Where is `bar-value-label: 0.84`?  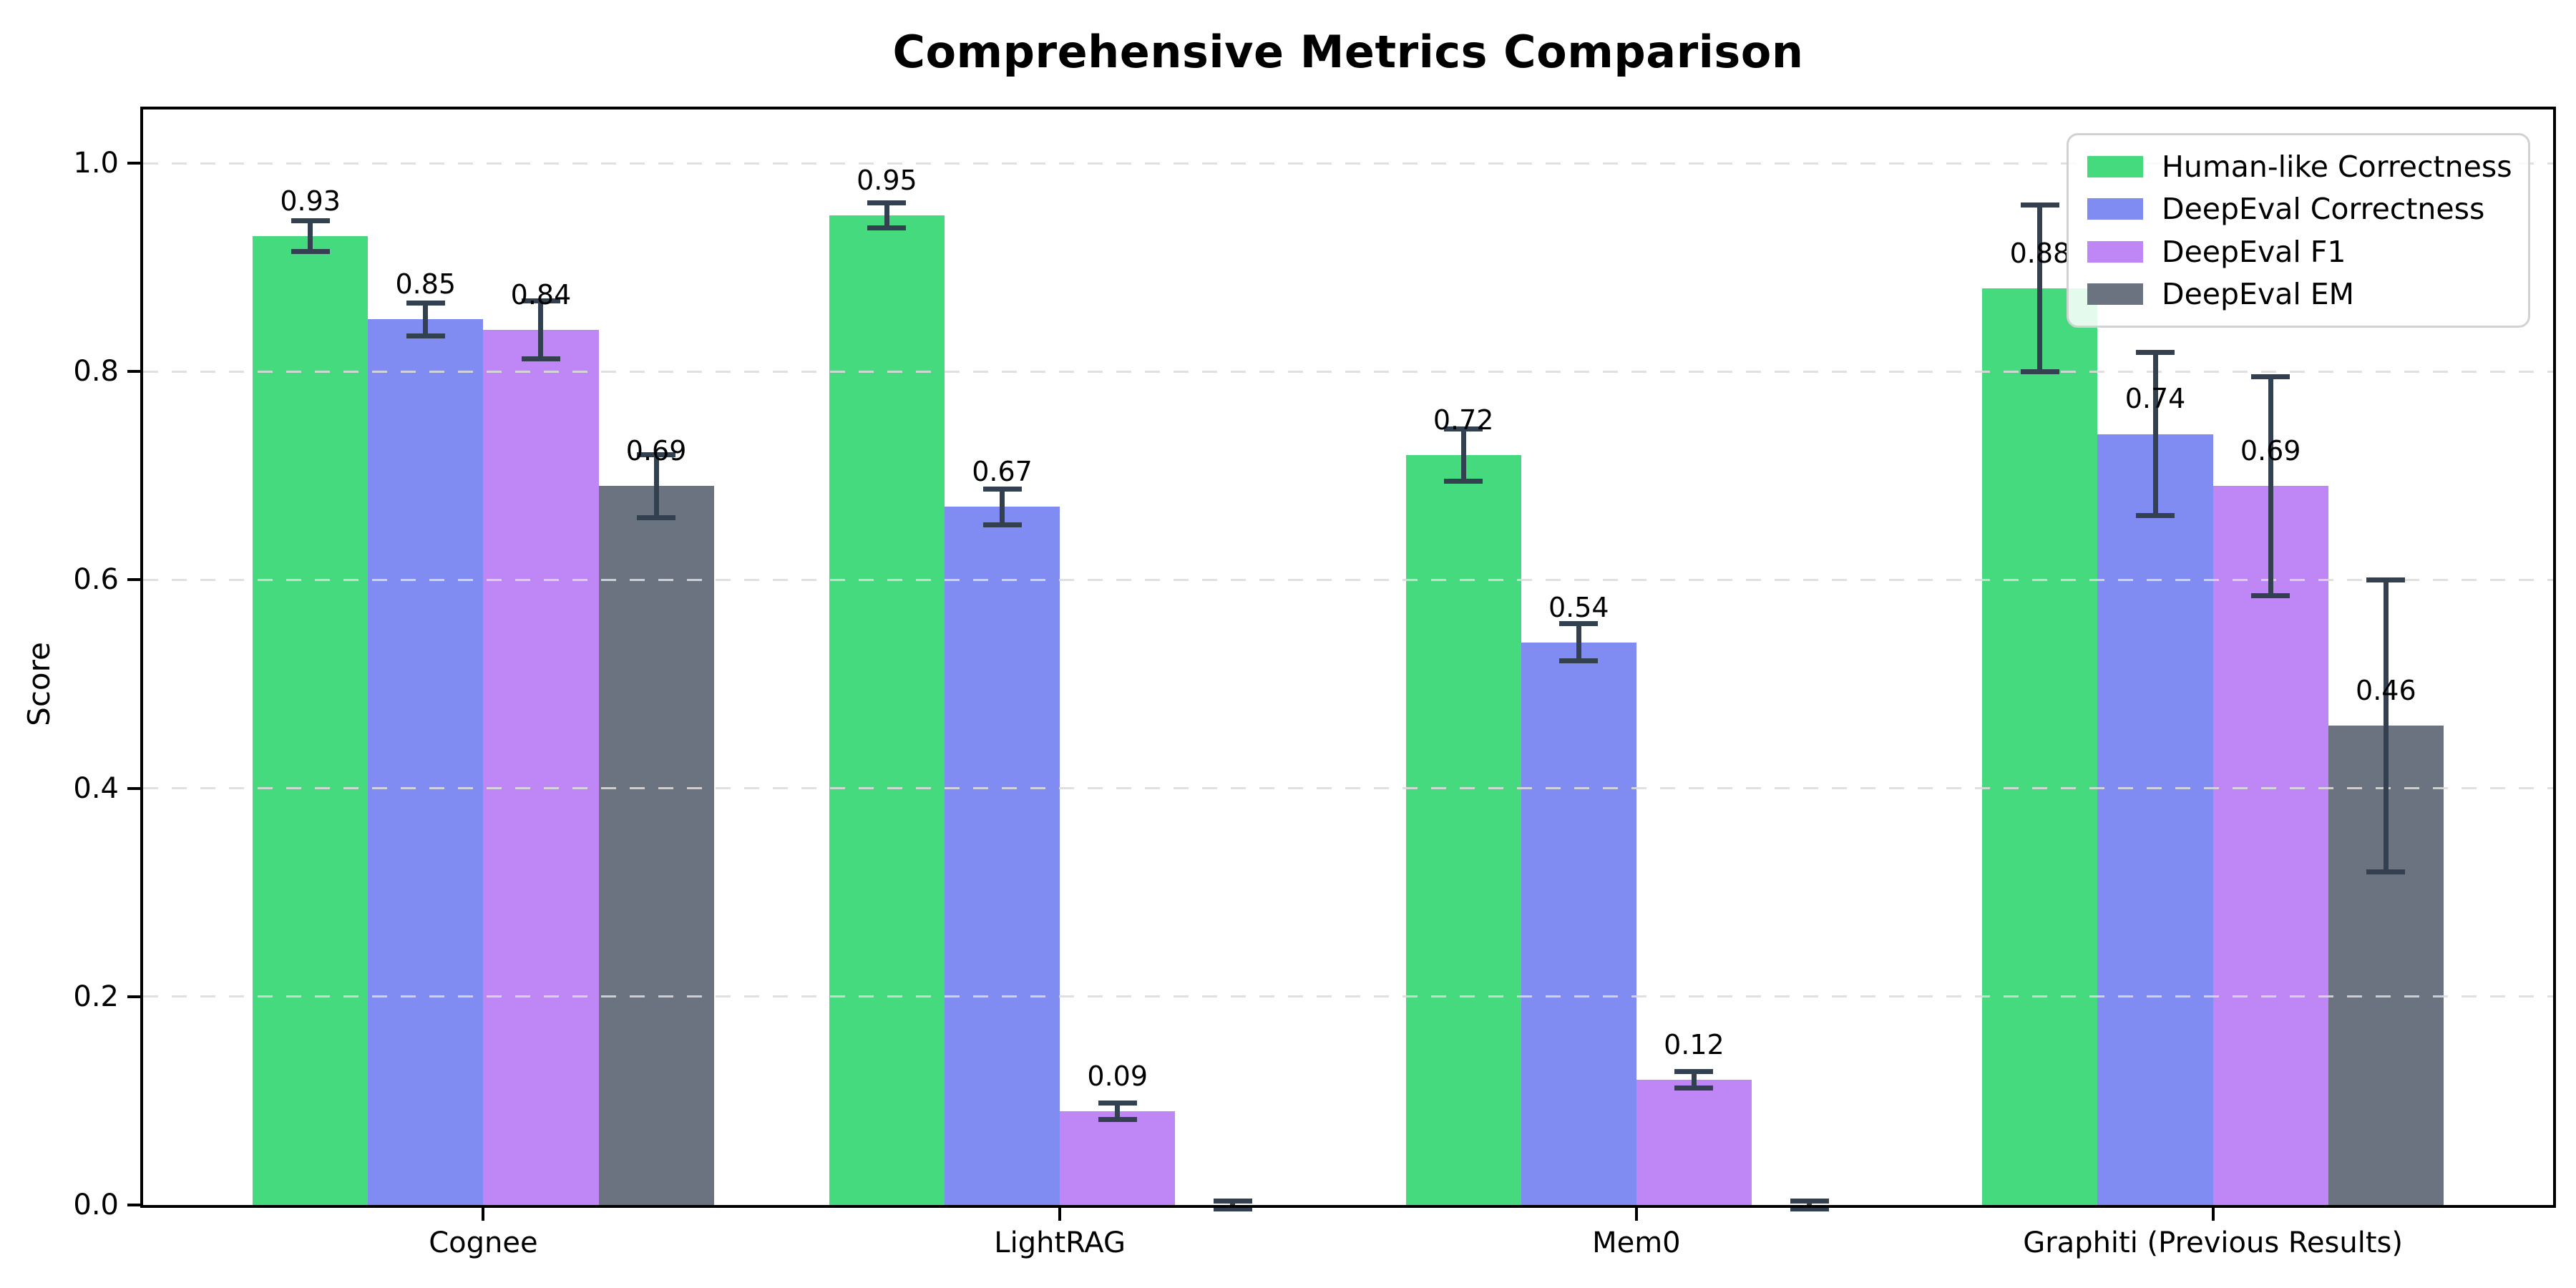
bar-value-label: 0.84 is located at coordinates (541, 294).